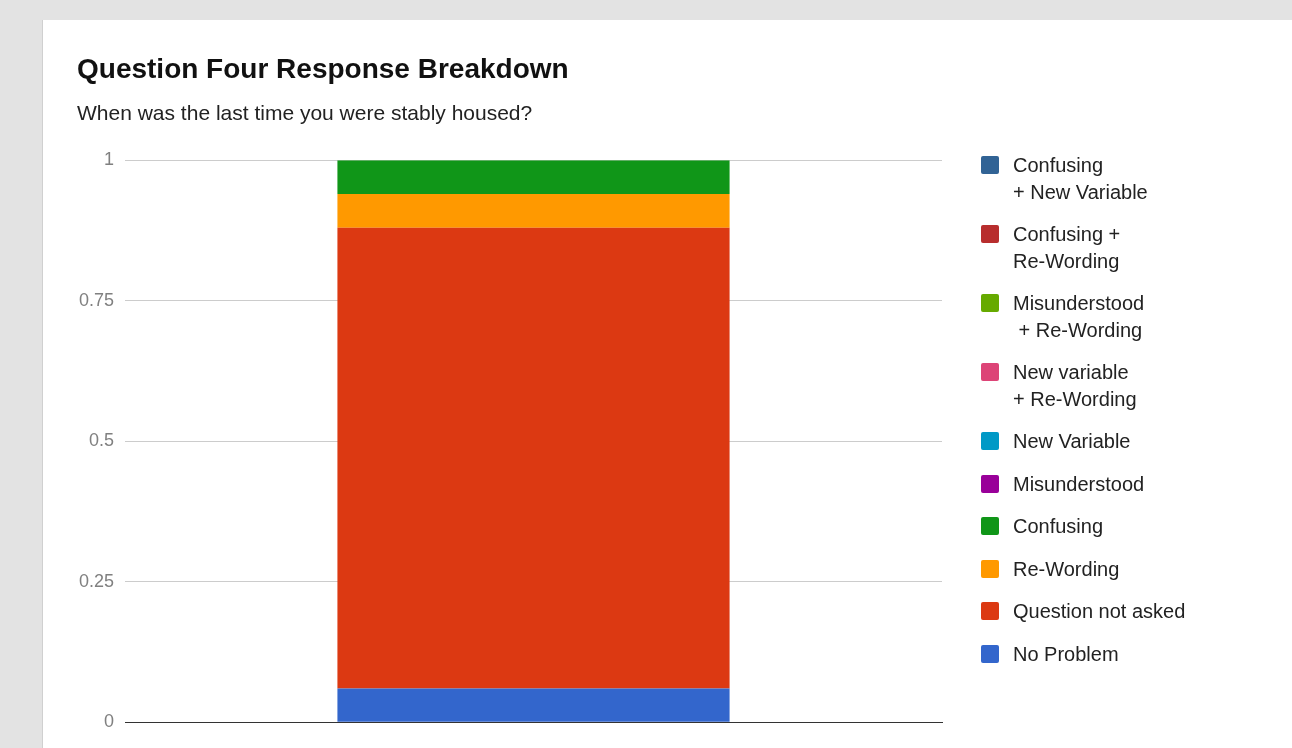 Image resolution: width=1292 pixels, height=748 pixels. What do you see at coordinates (1072, 441) in the screenshot?
I see `legend-label: New Variable` at bounding box center [1072, 441].